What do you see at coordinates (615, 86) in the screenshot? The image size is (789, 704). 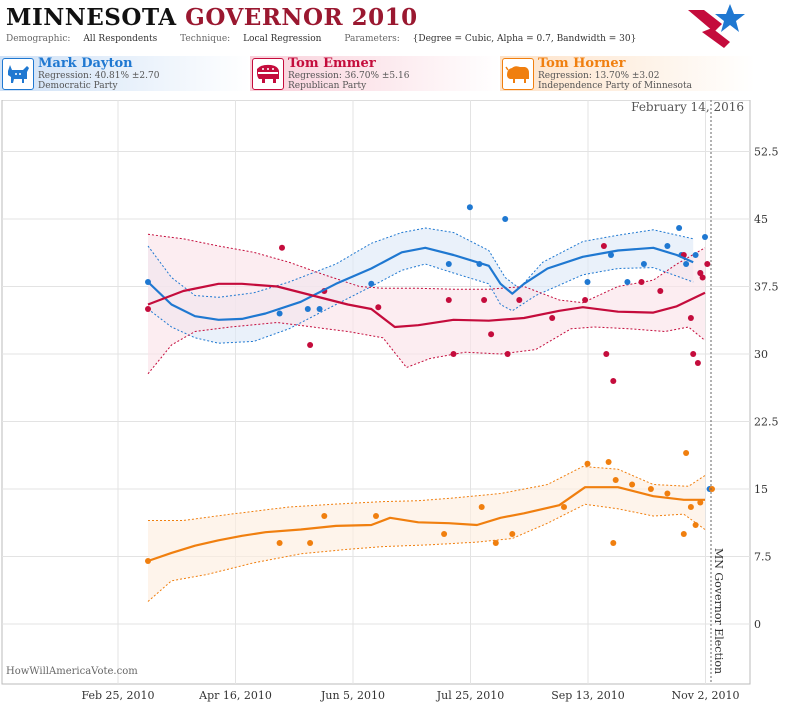 I see `candidate-party: Independence Party of Minnesota` at bounding box center [615, 86].